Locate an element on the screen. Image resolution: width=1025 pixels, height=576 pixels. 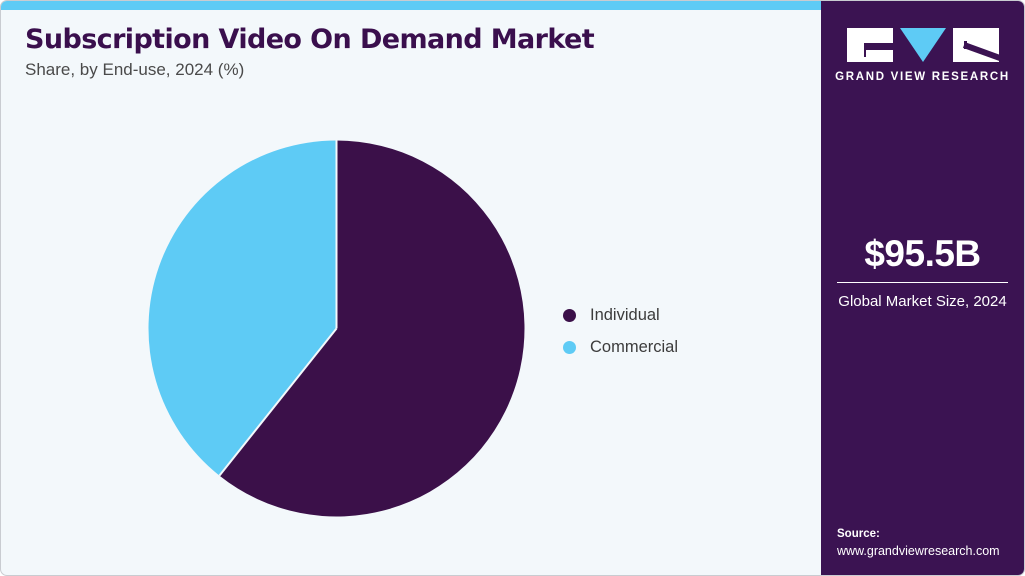
chart-legend: Individual Commercial is located at coordinates (620, 331).